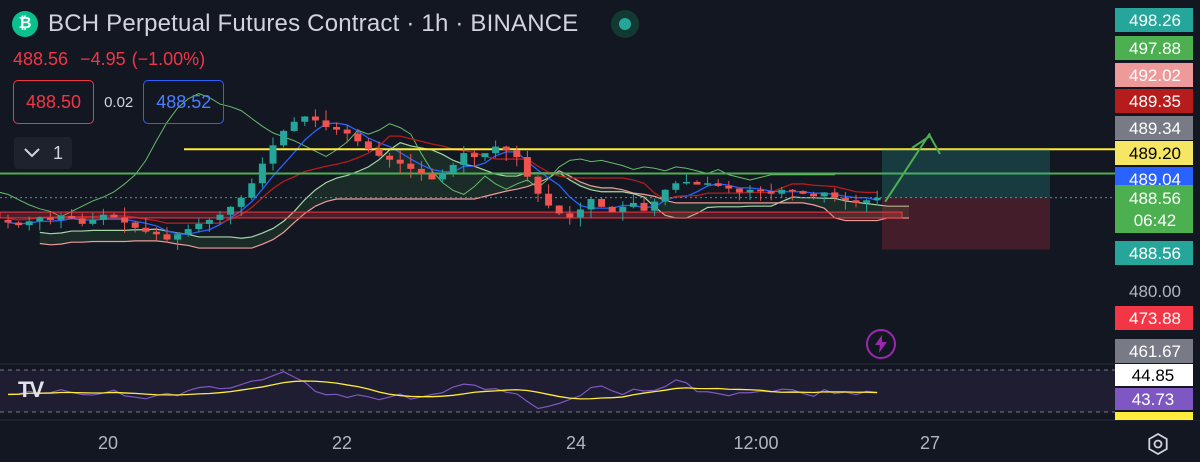 This screenshot has width=1200, height=462. I want to click on quote-line: 488.56 −4.95 (−1.00%), so click(109, 59).